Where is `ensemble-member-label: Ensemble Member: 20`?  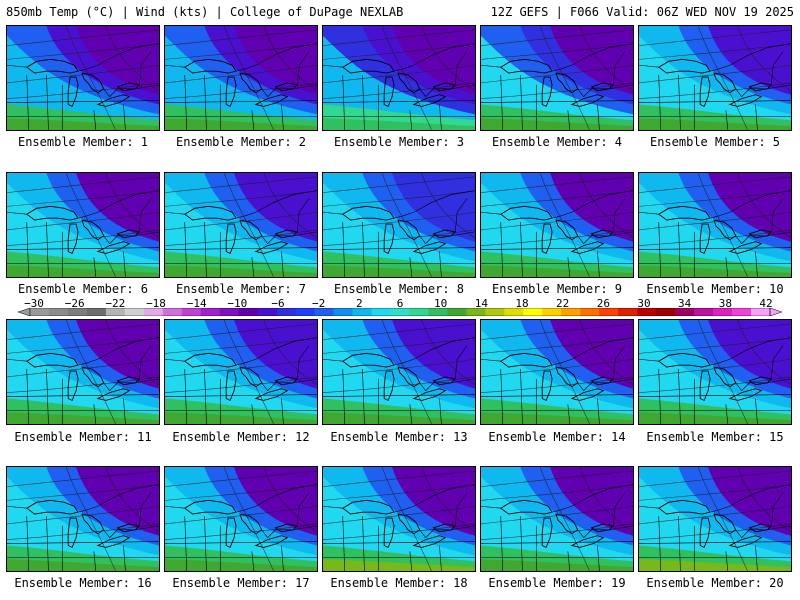 ensemble-member-label: Ensemble Member: 20 is located at coordinates (715, 583).